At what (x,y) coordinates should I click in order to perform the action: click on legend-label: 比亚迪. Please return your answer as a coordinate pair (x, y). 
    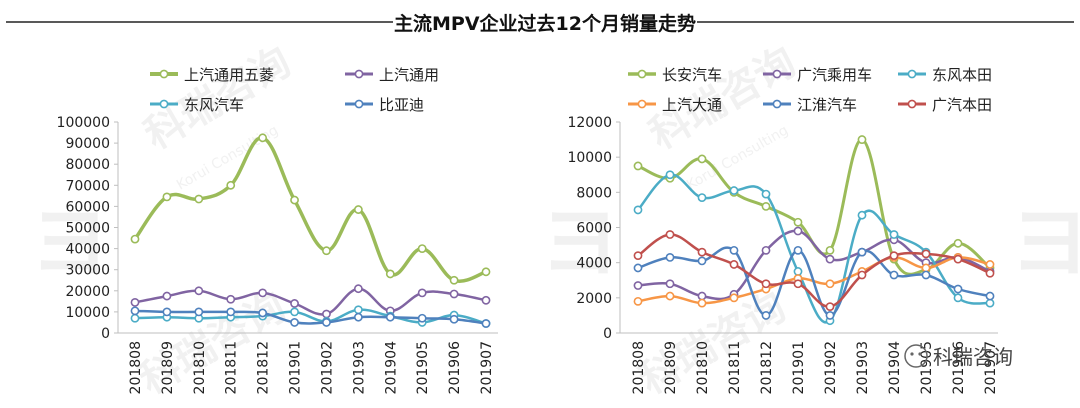
    Looking at the image, I should click on (401, 105).